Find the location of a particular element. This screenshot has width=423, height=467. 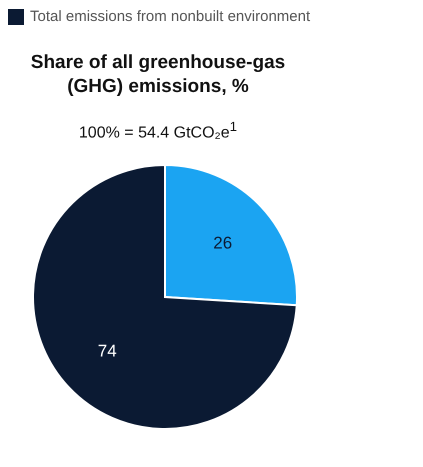

legend-label: Total emissions from nonbuilt environment is located at coordinates (170, 16).